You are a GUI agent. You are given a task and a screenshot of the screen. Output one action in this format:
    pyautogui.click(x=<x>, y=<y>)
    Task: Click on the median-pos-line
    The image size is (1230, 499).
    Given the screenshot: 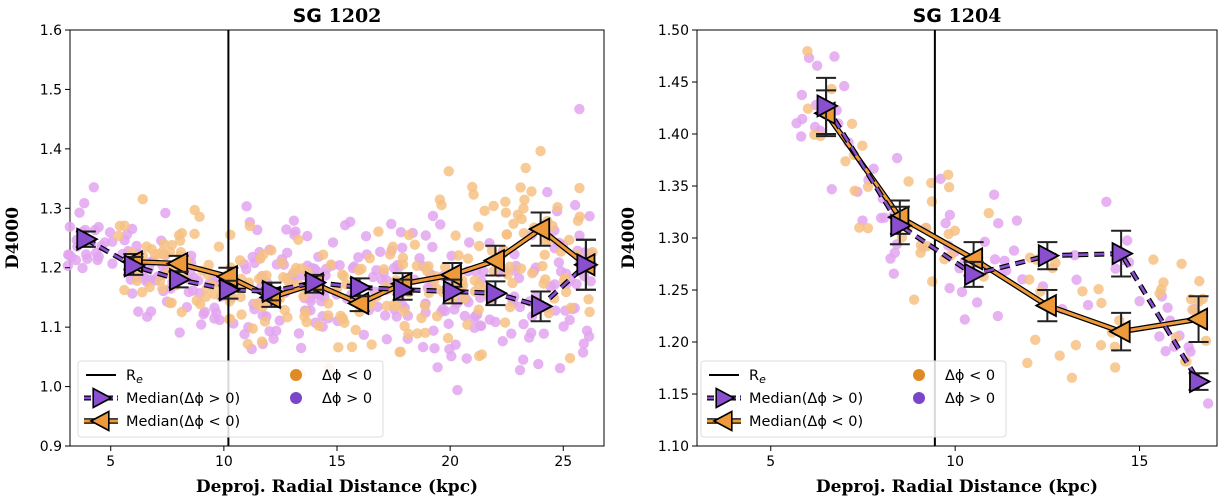 What is the action you would take?
    pyautogui.click(x=336, y=273)
    